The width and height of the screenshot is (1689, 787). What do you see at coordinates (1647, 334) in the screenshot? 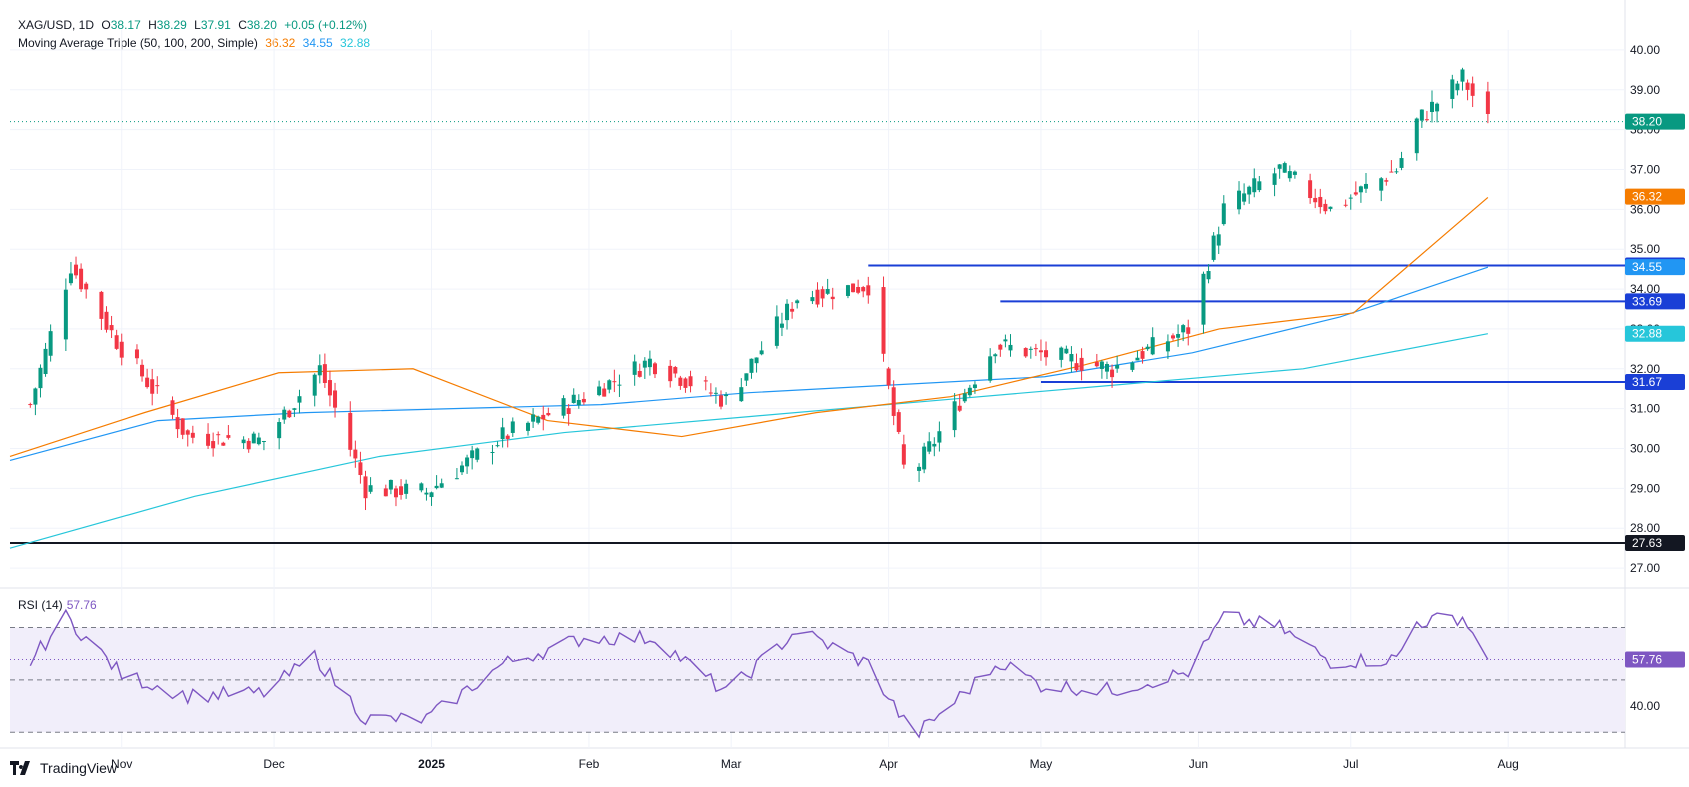
I see `price-badge-label: 32.88` at bounding box center [1647, 334].